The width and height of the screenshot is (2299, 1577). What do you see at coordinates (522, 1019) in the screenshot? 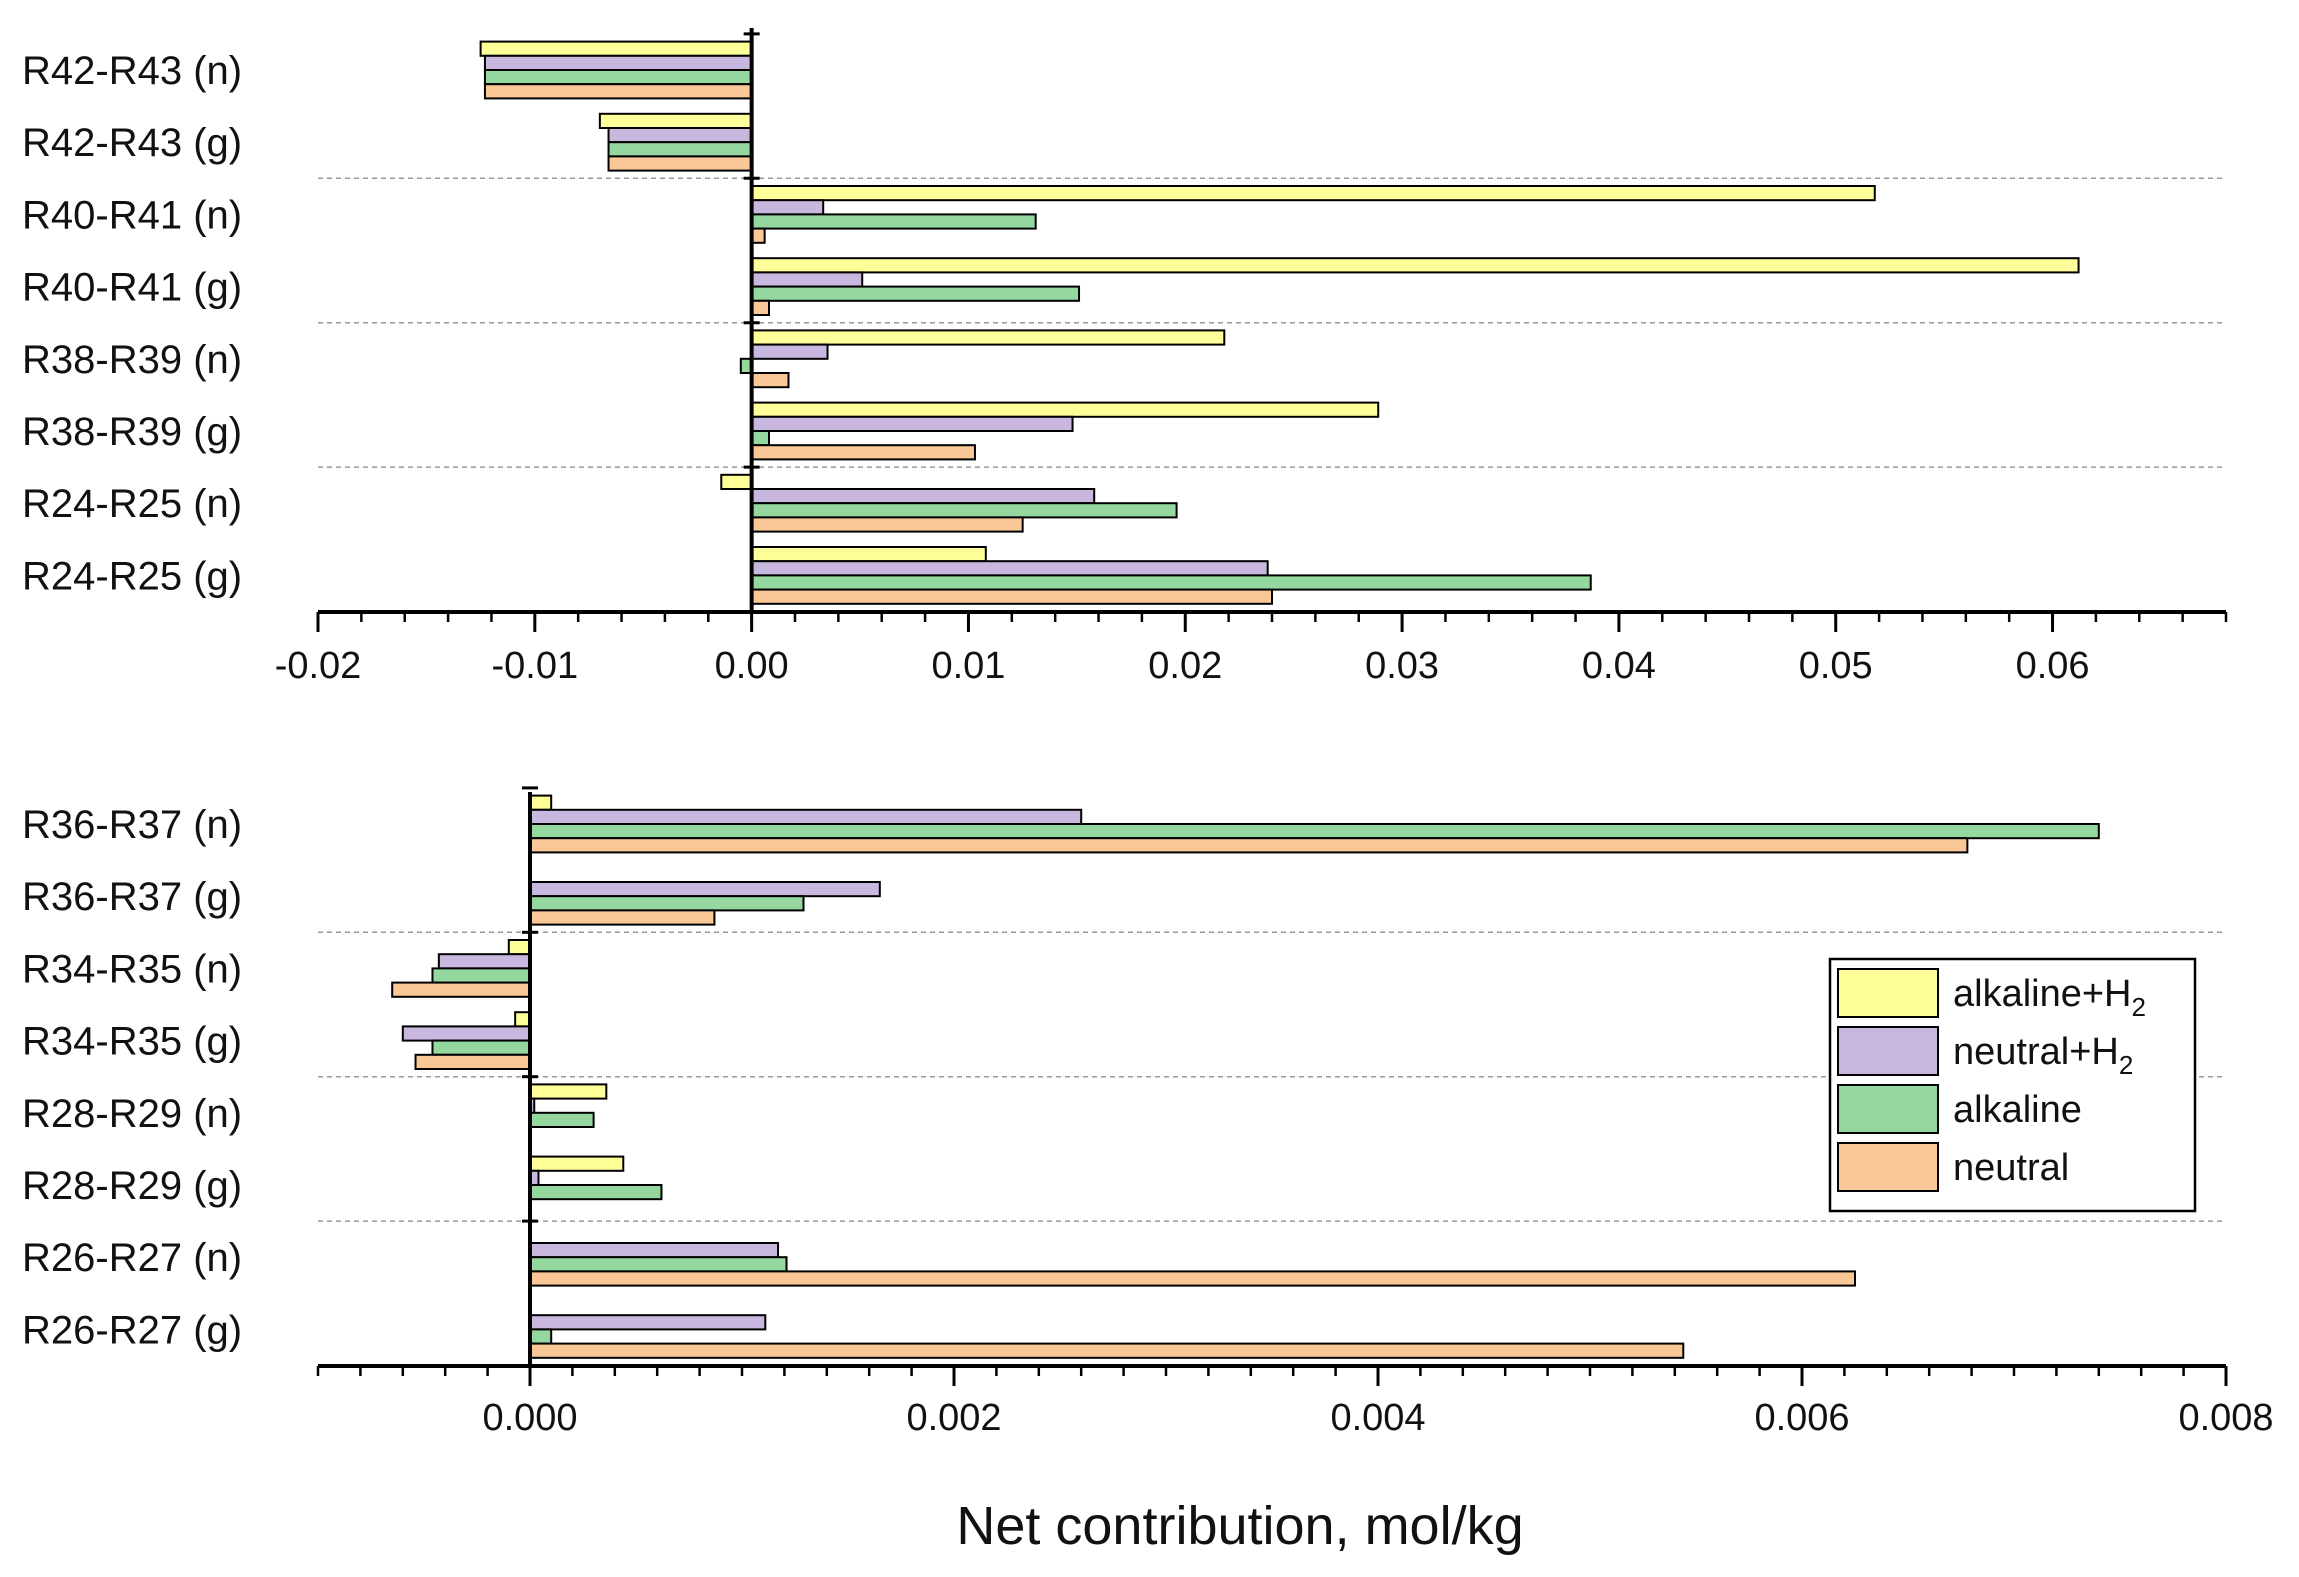
I see `bar-alkaline-h2-r34-r35-g` at bounding box center [522, 1019].